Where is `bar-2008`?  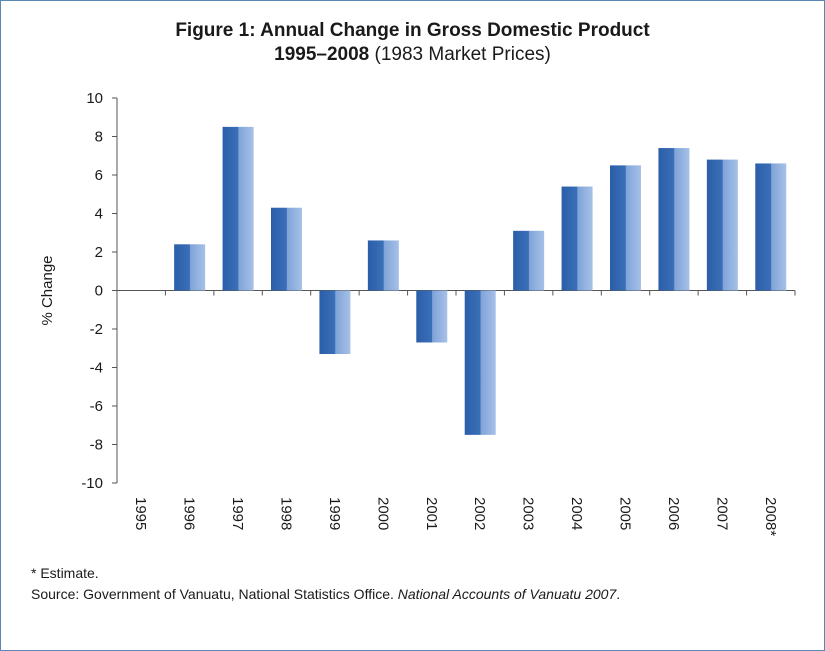
bar-2008 is located at coordinates (771, 227).